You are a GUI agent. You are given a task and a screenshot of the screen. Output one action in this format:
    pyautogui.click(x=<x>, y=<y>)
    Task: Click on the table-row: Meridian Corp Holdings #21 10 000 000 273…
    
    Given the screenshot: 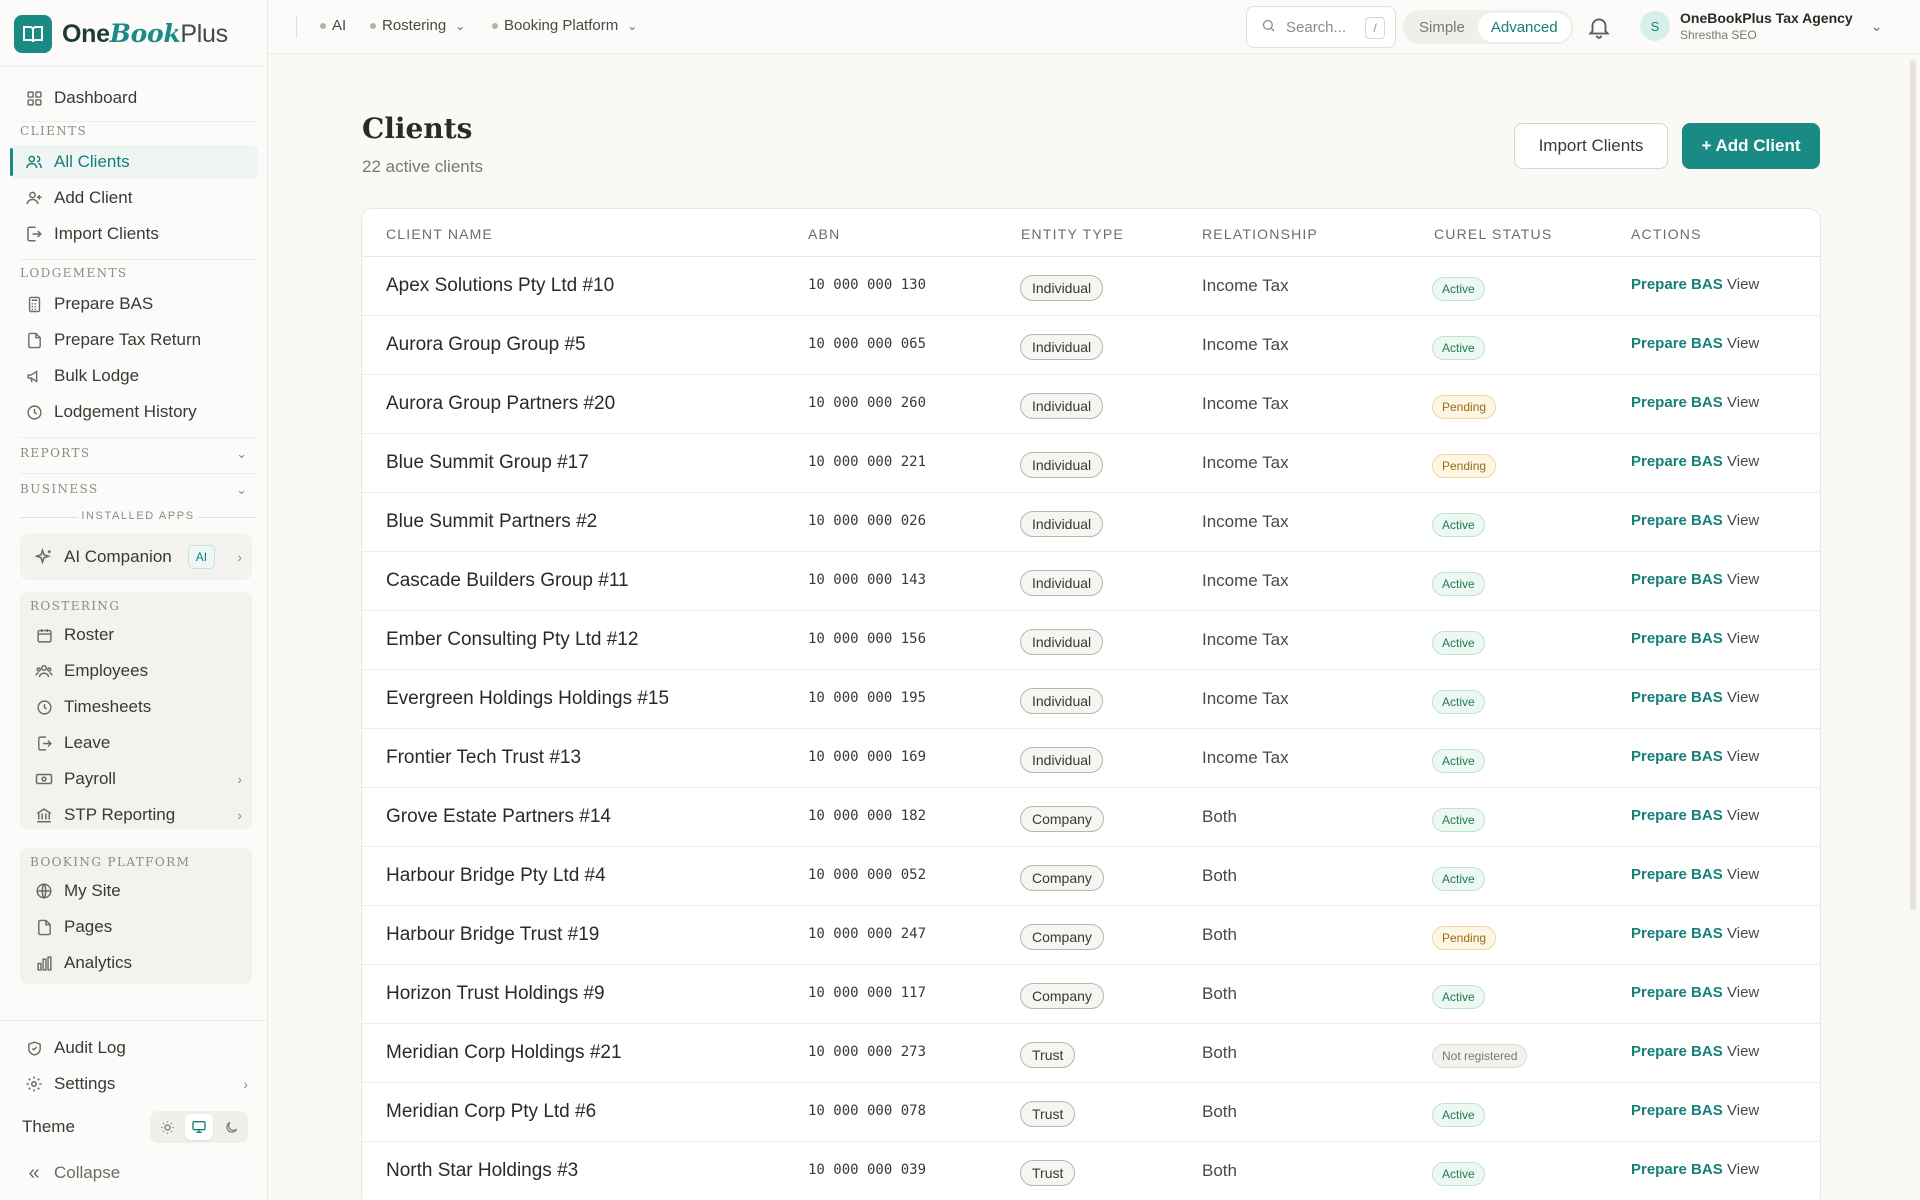 What is the action you would take?
    pyautogui.click(x=1091, y=1053)
    